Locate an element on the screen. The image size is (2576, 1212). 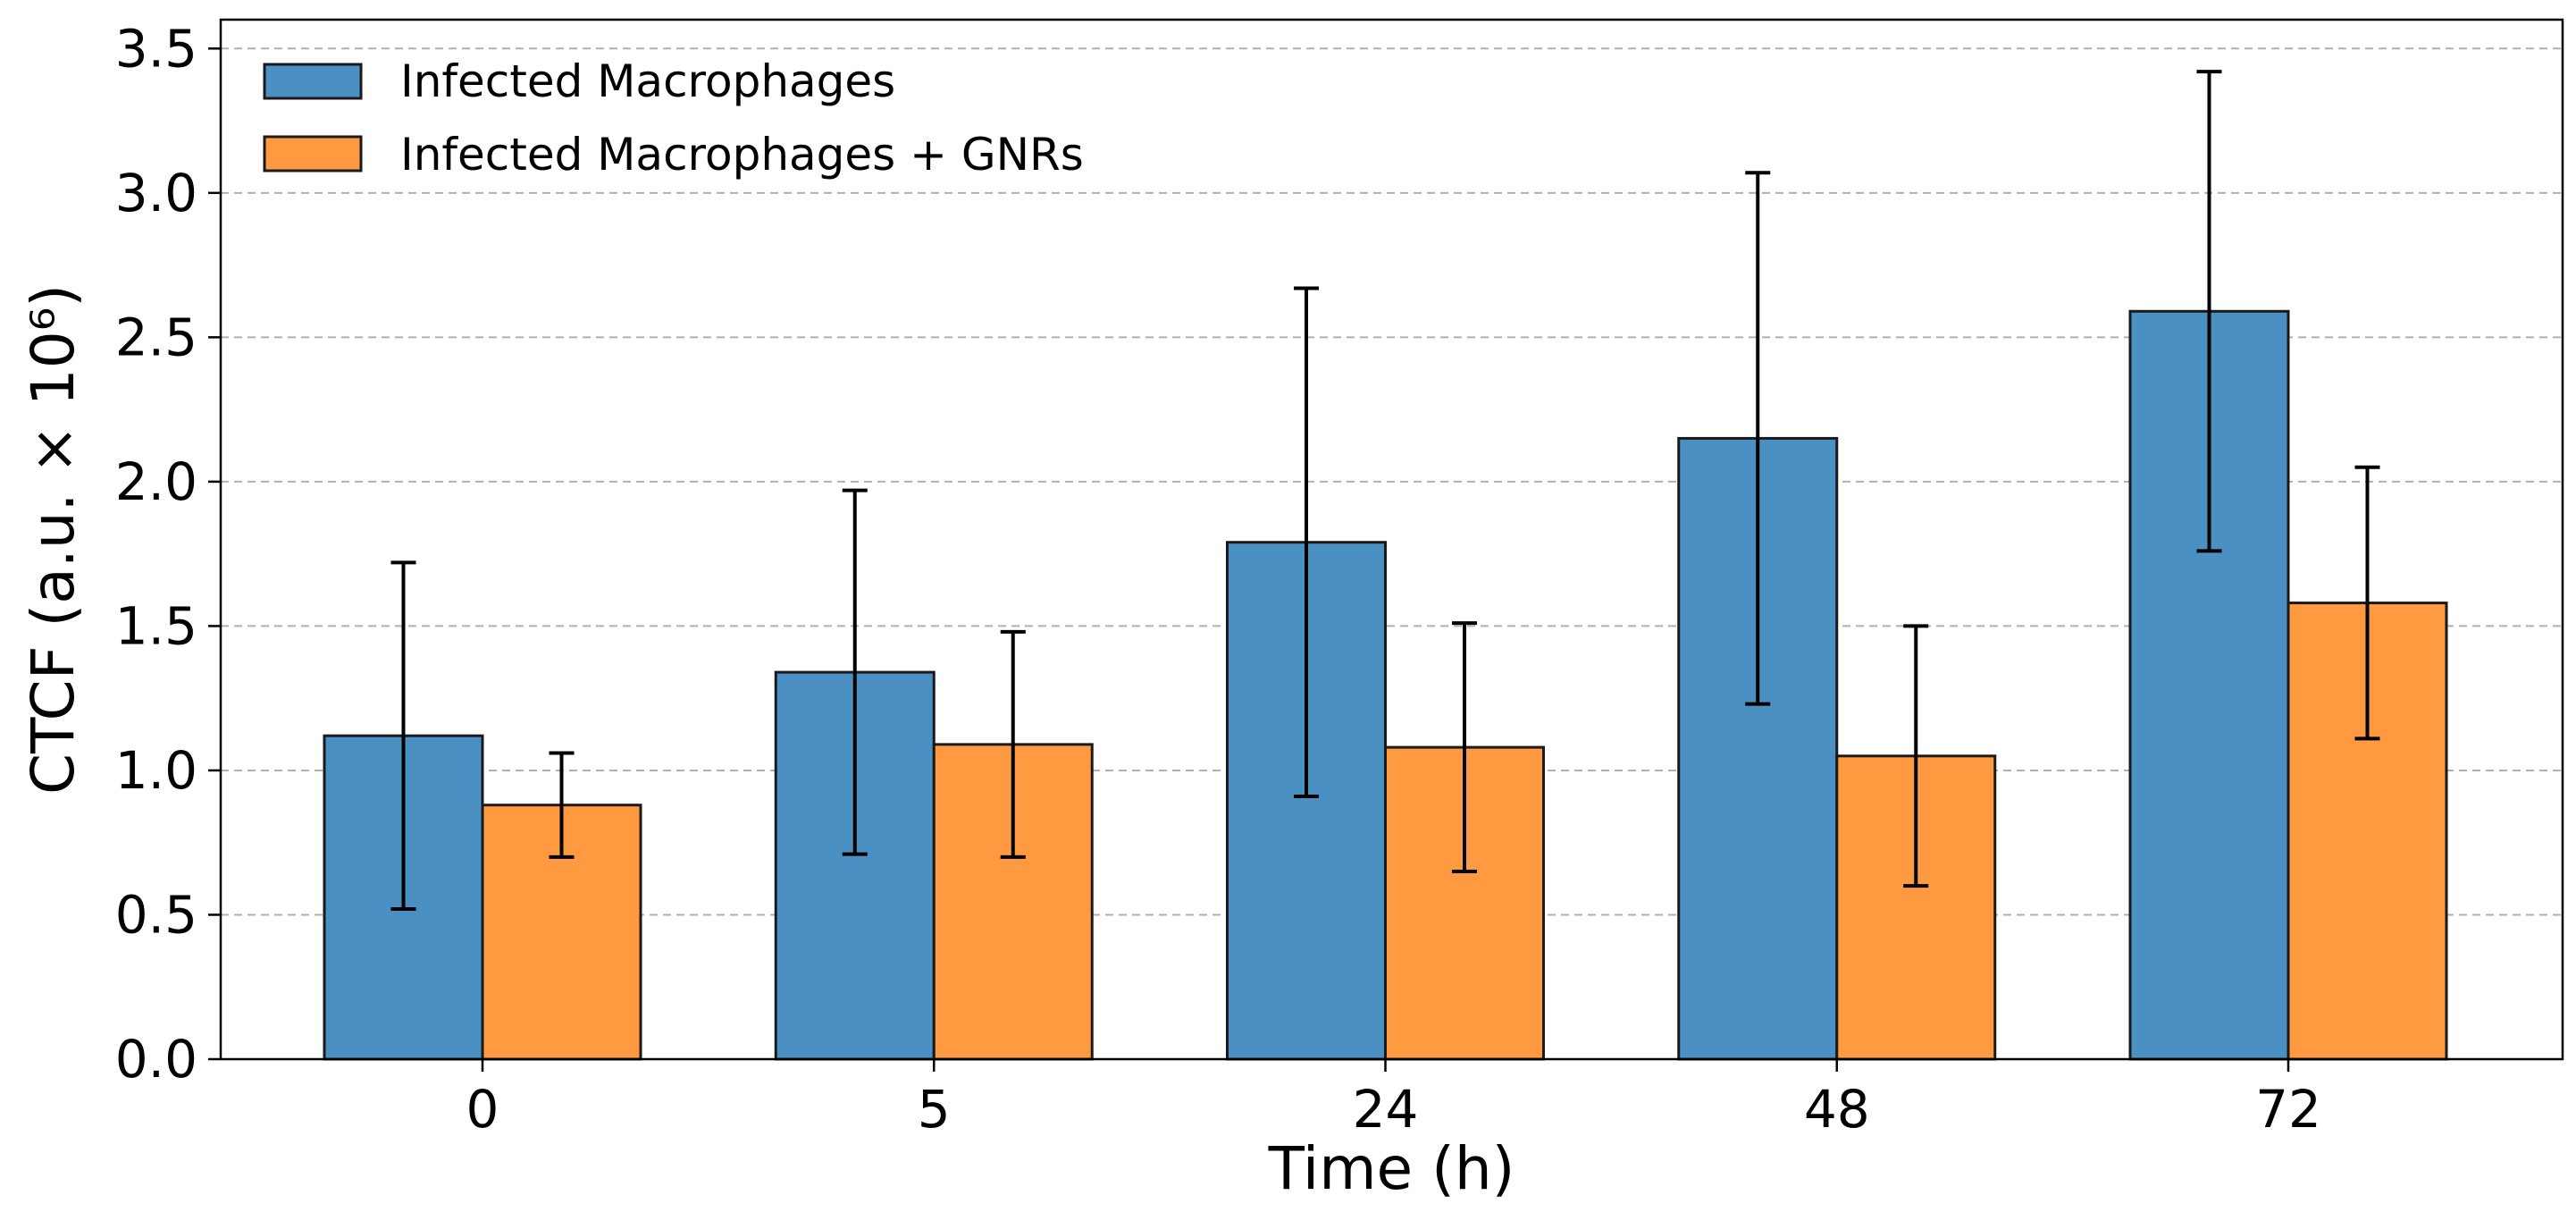
y-tick-label: 3.0 is located at coordinates (156, 193).